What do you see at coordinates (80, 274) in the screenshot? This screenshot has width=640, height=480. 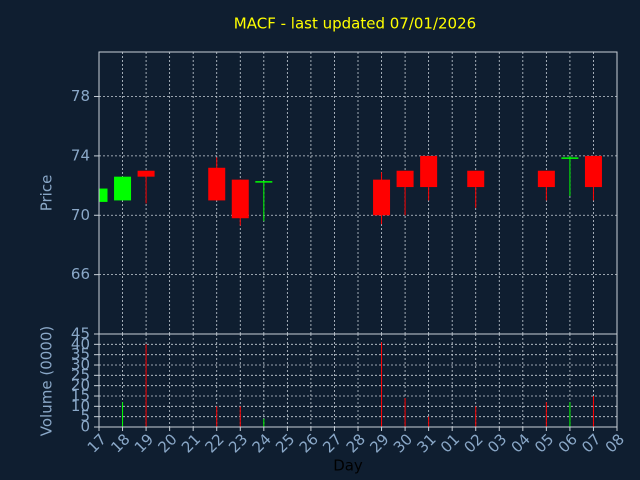 I see `y-tick-label: 66` at bounding box center [80, 274].